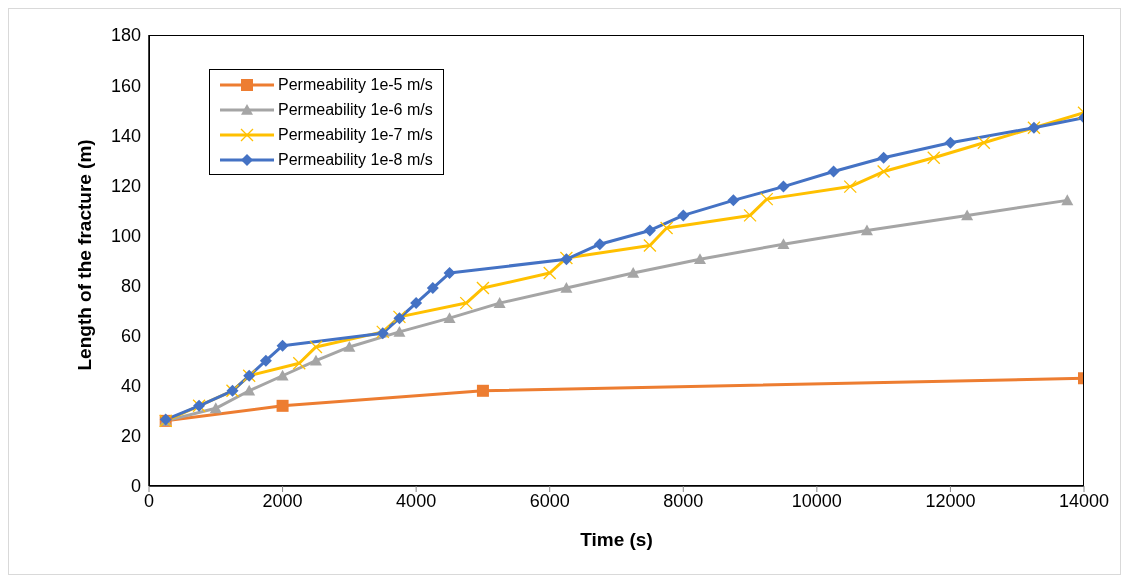 The height and width of the screenshot is (575, 1129). I want to click on y-tick-label: 140, so click(125, 135).